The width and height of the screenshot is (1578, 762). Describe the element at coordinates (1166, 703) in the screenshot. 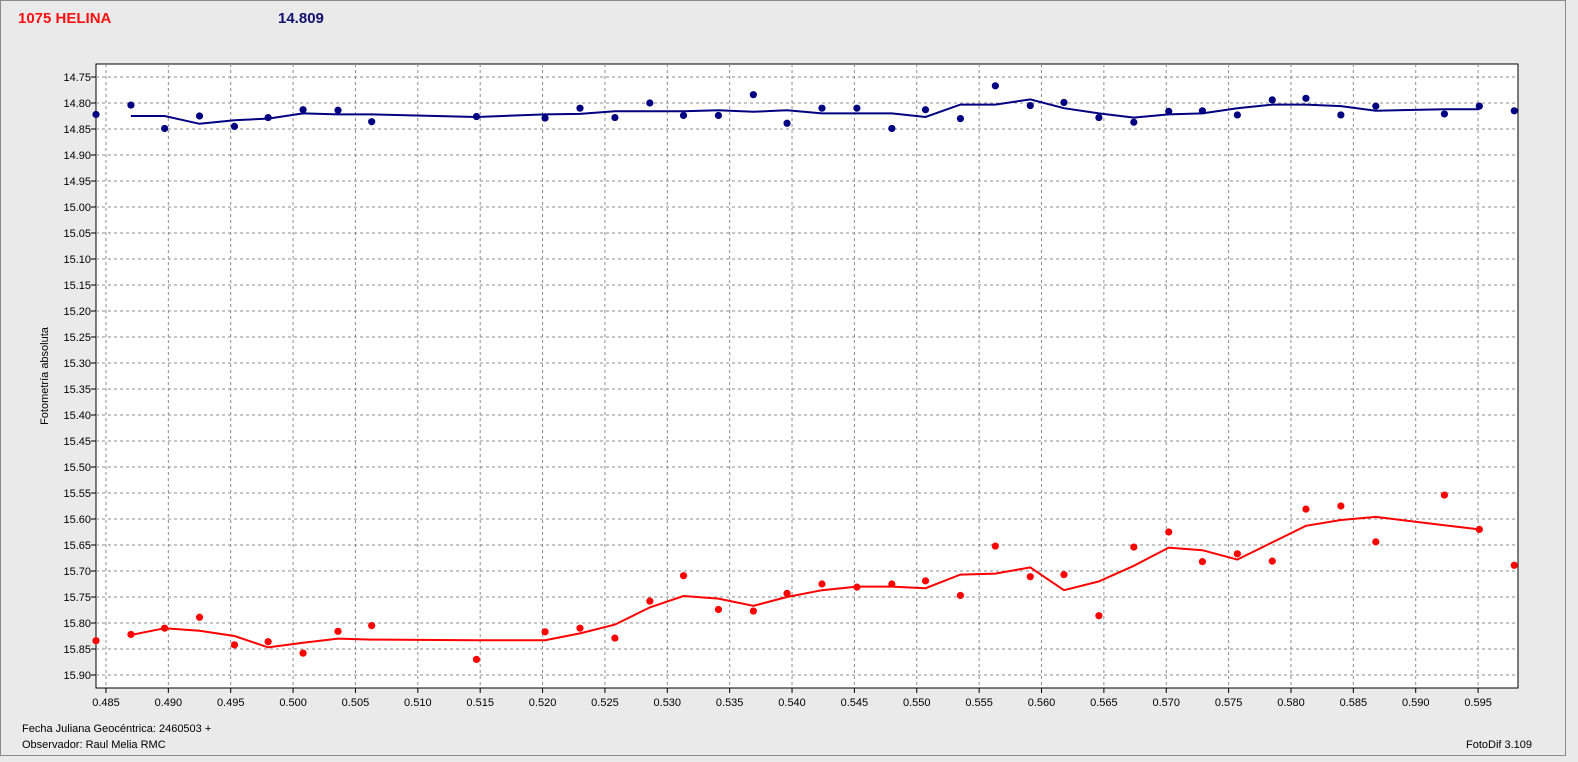

I see `x-tick-label: 0.570` at that location.